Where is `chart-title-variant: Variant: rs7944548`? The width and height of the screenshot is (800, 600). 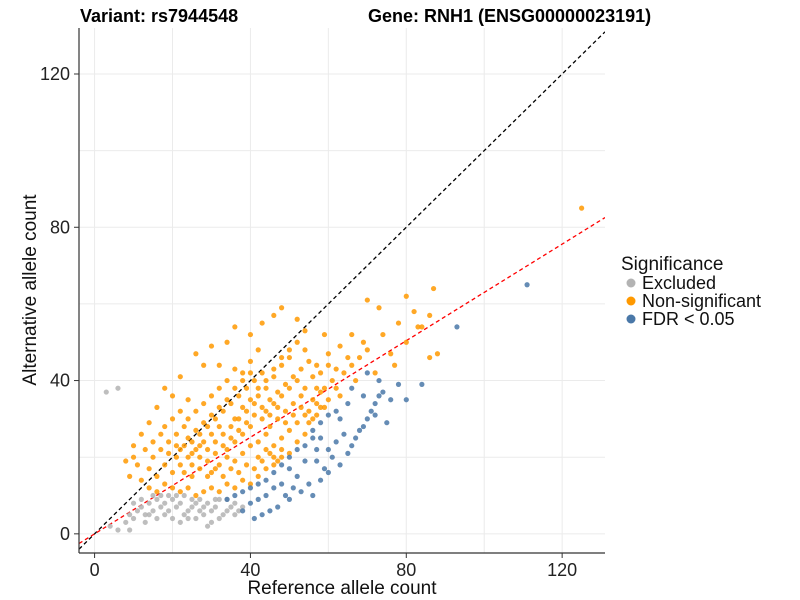 chart-title-variant: Variant: rs7944548 is located at coordinates (159, 16).